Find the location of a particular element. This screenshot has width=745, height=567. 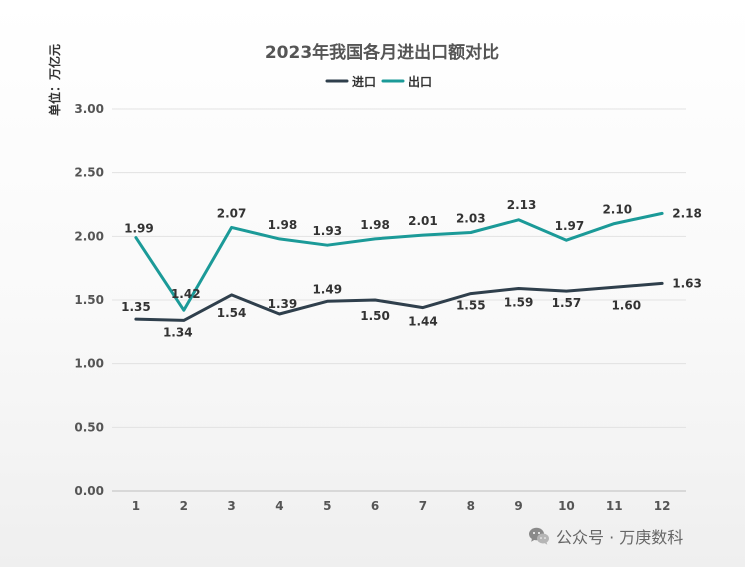

data-label: 2.18 is located at coordinates (687, 213).